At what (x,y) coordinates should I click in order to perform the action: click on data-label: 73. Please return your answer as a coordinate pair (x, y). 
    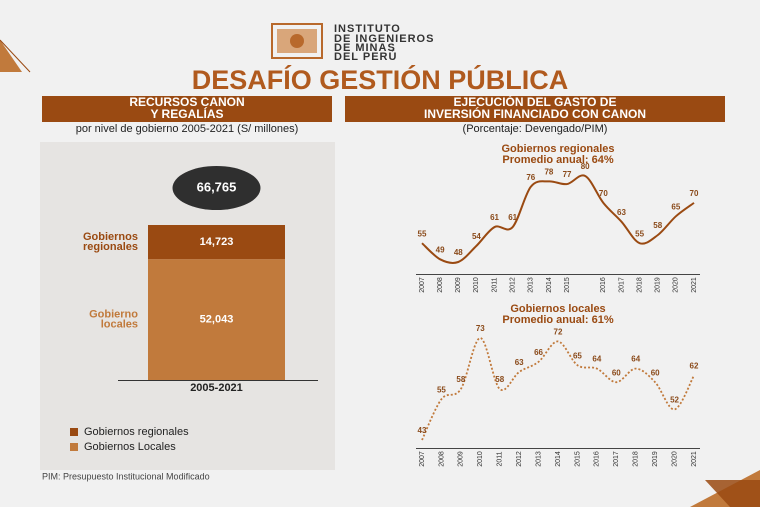
    Looking at the image, I should click on (480, 328).